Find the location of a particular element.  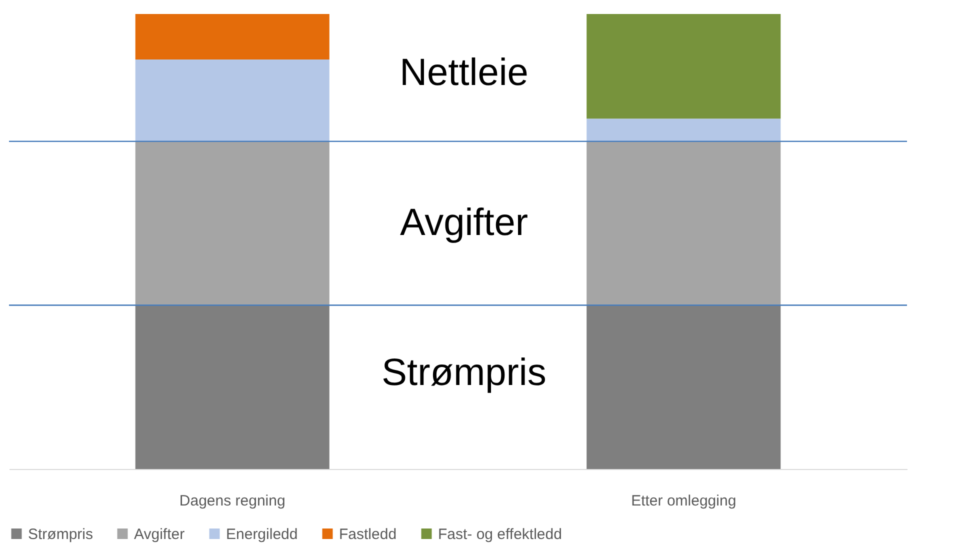

legend-label: Fastledd is located at coordinates (368, 534).